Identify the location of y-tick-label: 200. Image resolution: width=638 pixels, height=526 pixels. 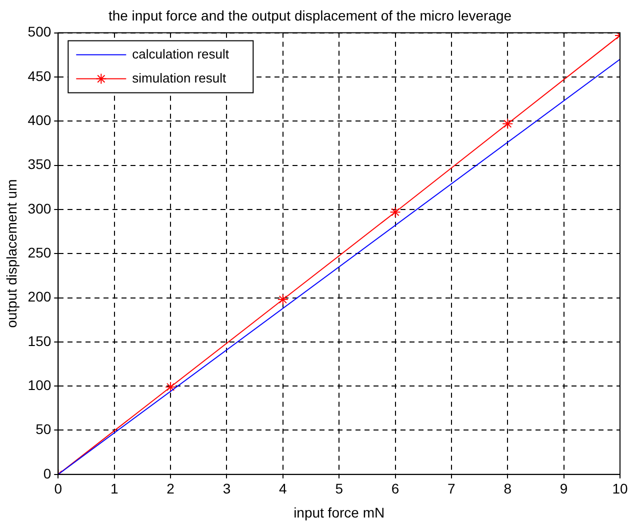
(40, 296).